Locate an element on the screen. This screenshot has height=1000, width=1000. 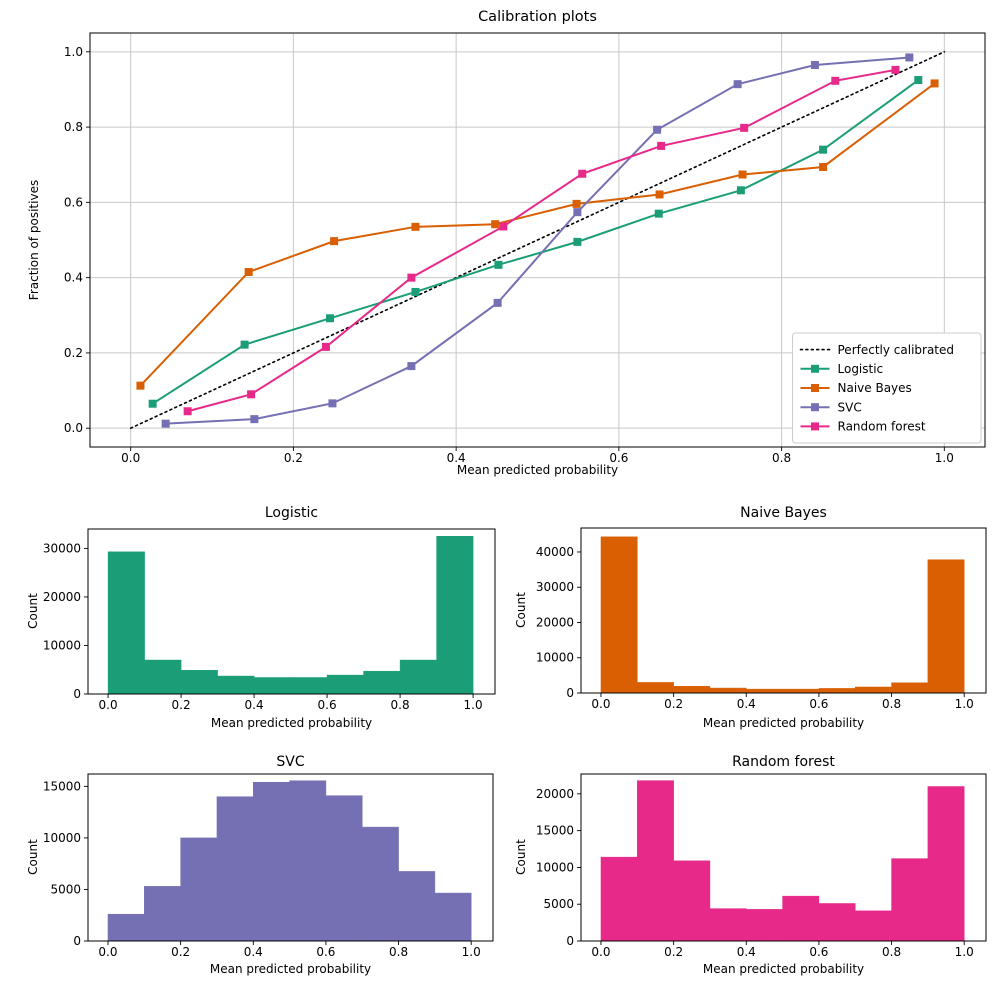
main-ylabel: Fraction of positives is located at coordinates (34, 240).